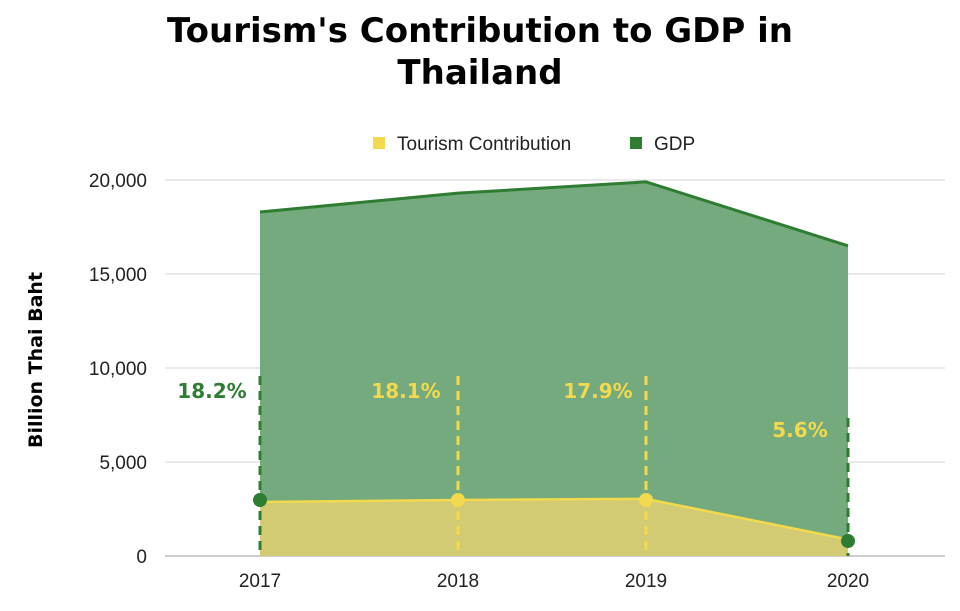 This screenshot has height=611, width=960. What do you see at coordinates (141, 557) in the screenshot?
I see `y-tick-label: 0` at bounding box center [141, 557].